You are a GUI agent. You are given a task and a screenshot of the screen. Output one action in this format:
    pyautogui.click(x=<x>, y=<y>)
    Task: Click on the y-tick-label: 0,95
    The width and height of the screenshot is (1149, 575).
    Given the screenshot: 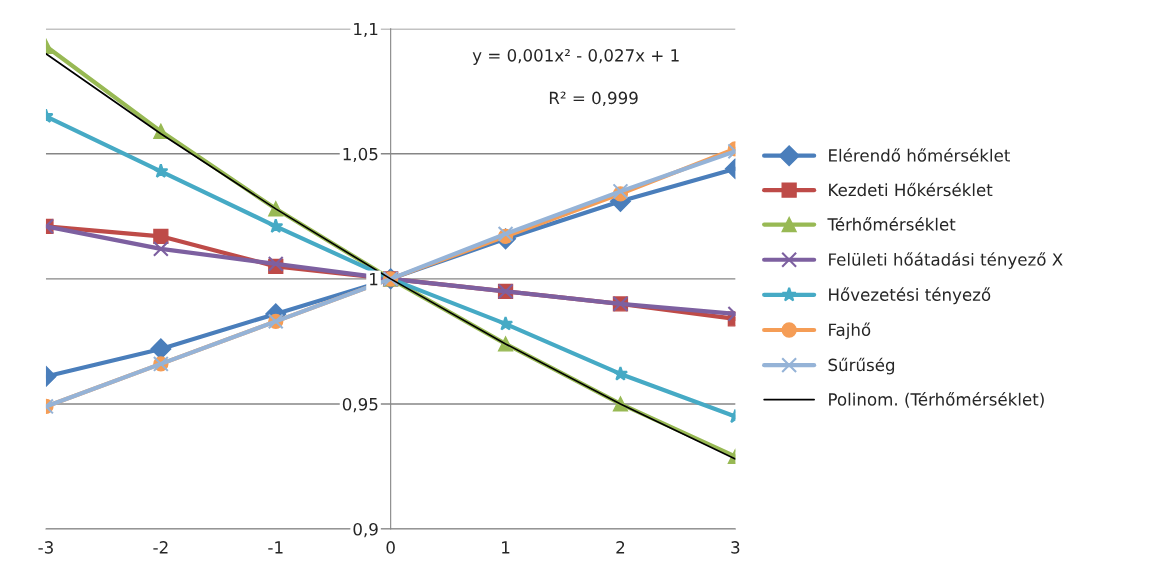 What is the action you would take?
    pyautogui.click(x=360, y=405)
    